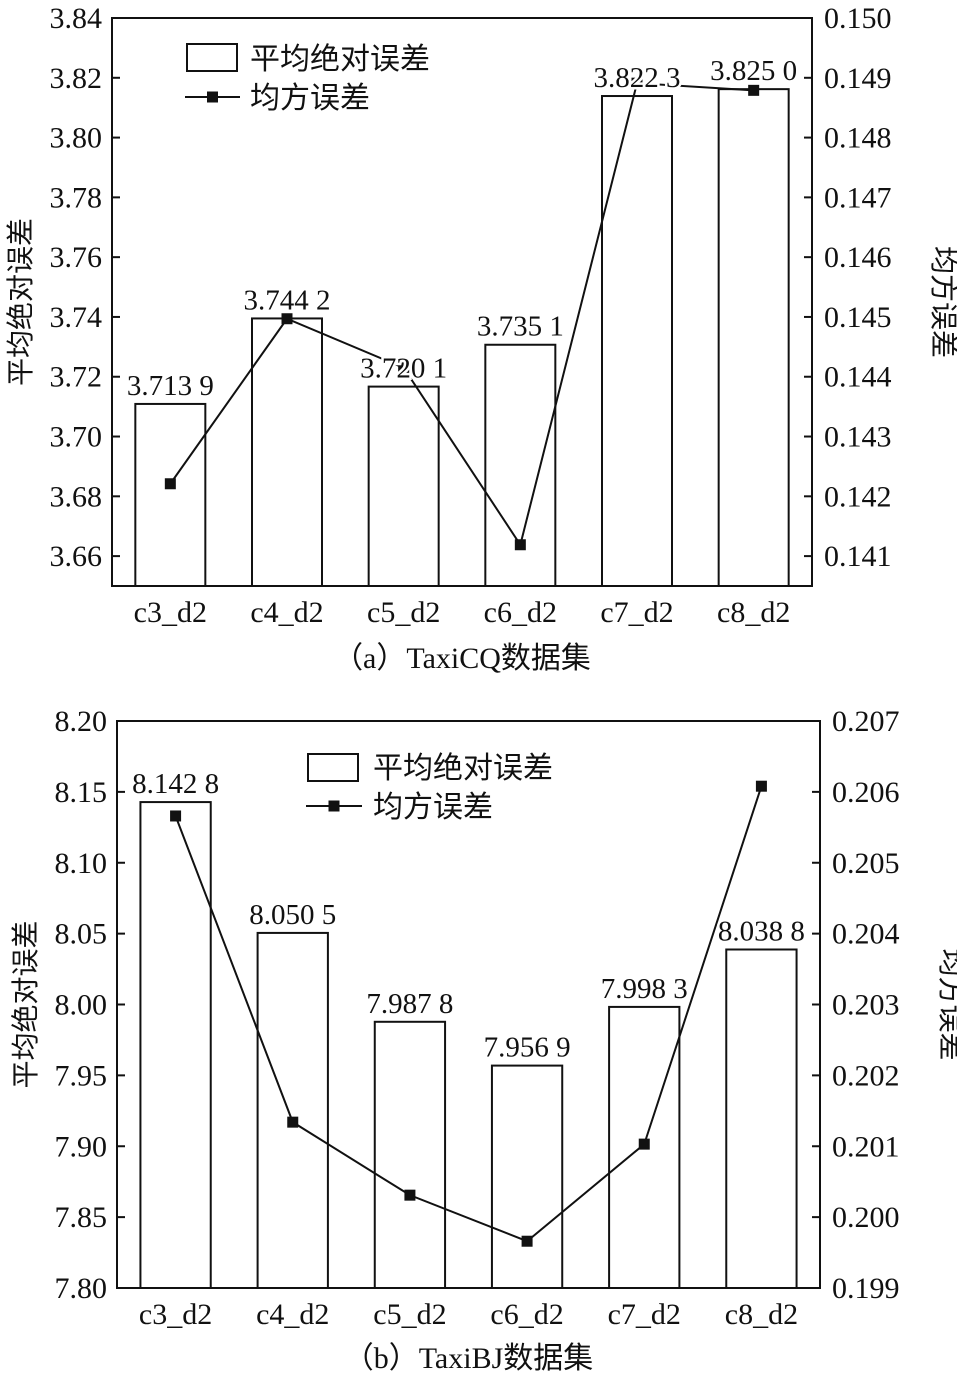  I want to click on chart-caption: （a）TaxiCQ数据集, so click(462, 658).